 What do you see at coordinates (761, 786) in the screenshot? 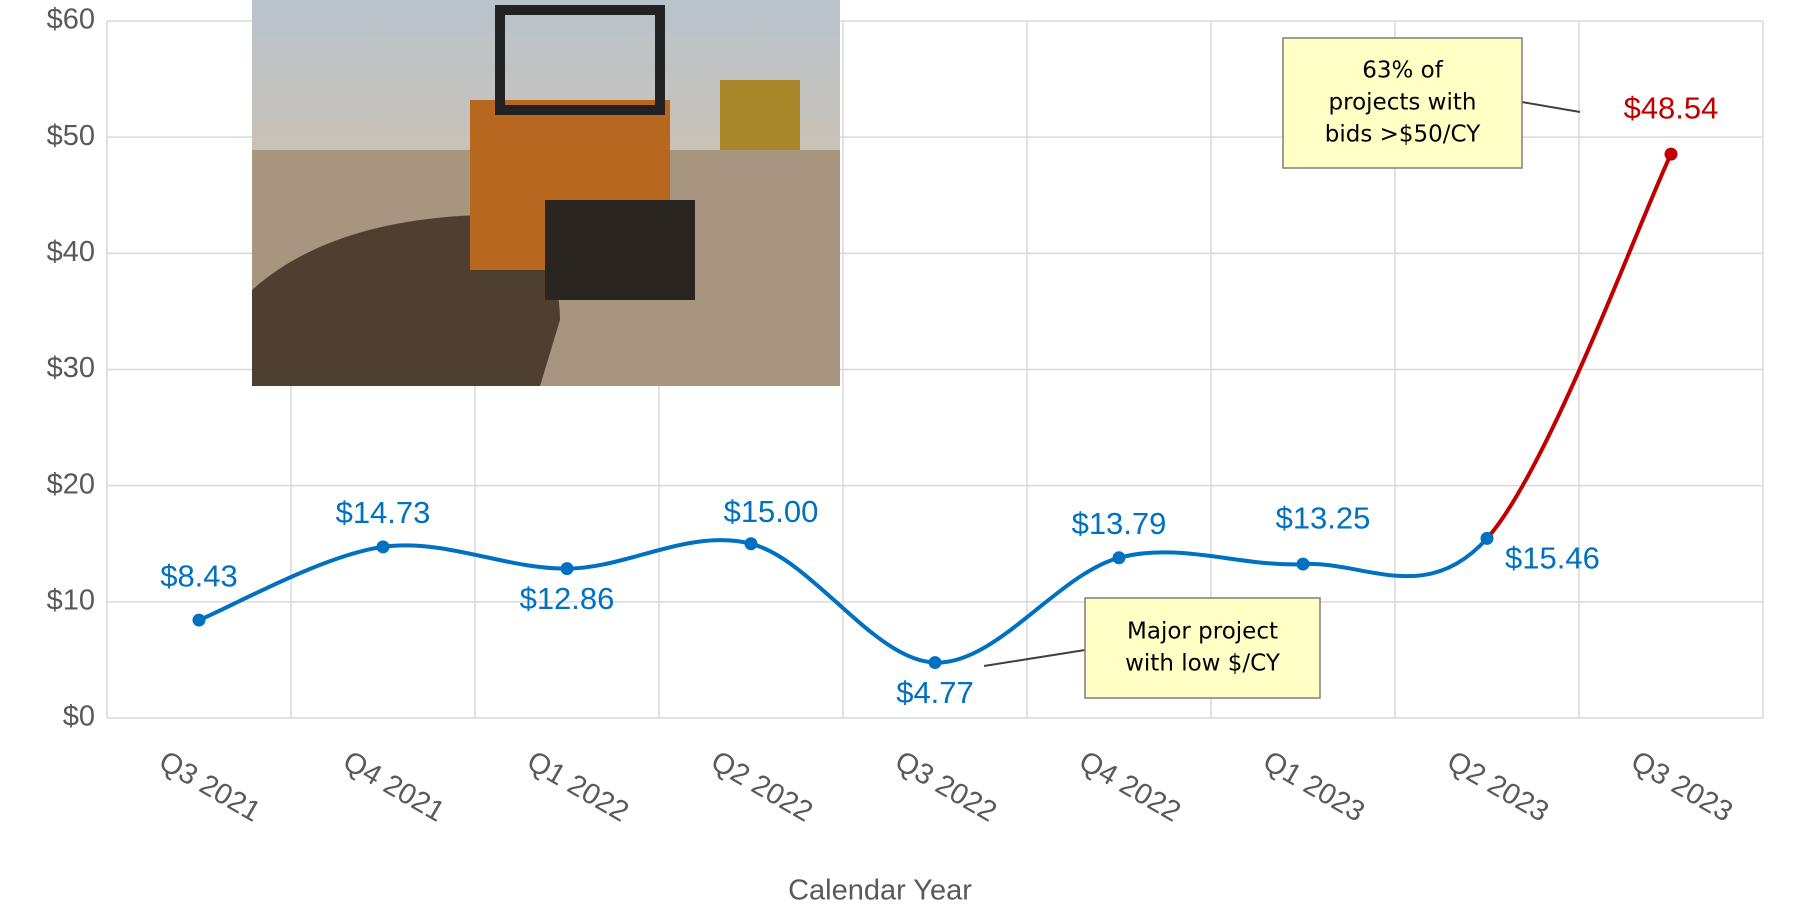
I see `x-tick-label: Q2 2022` at bounding box center [761, 786].